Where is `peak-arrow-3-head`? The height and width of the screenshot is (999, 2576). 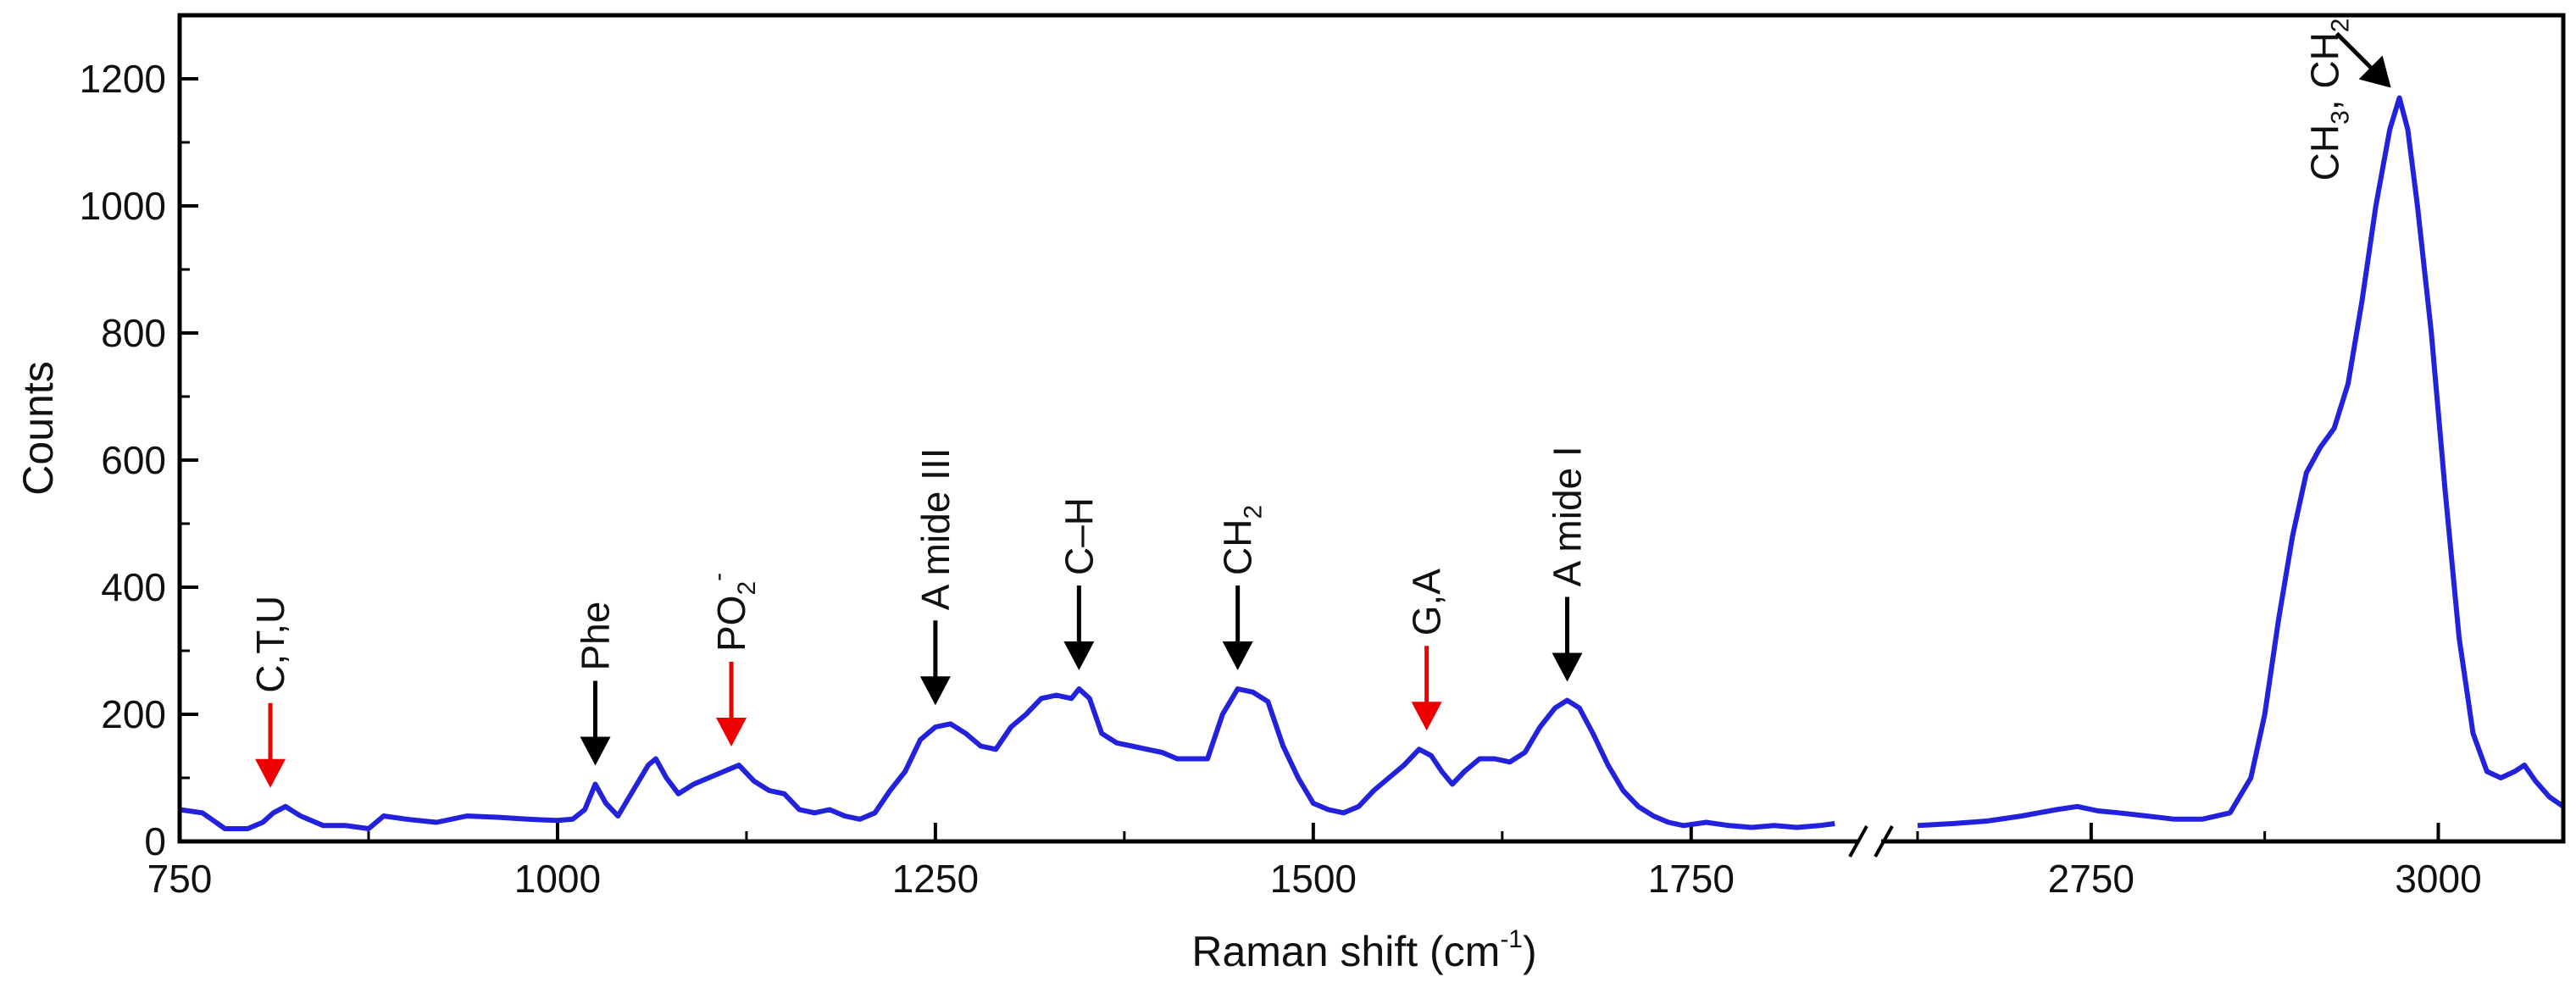
peak-arrow-3-head is located at coordinates (935, 691).